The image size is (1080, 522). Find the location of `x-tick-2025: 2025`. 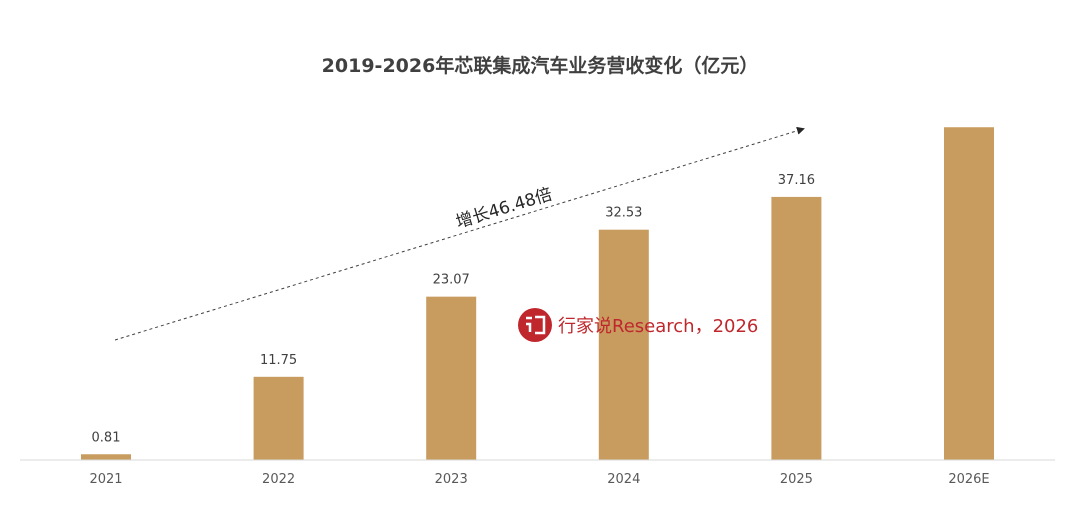

x-tick-2025: 2025 is located at coordinates (796, 479).